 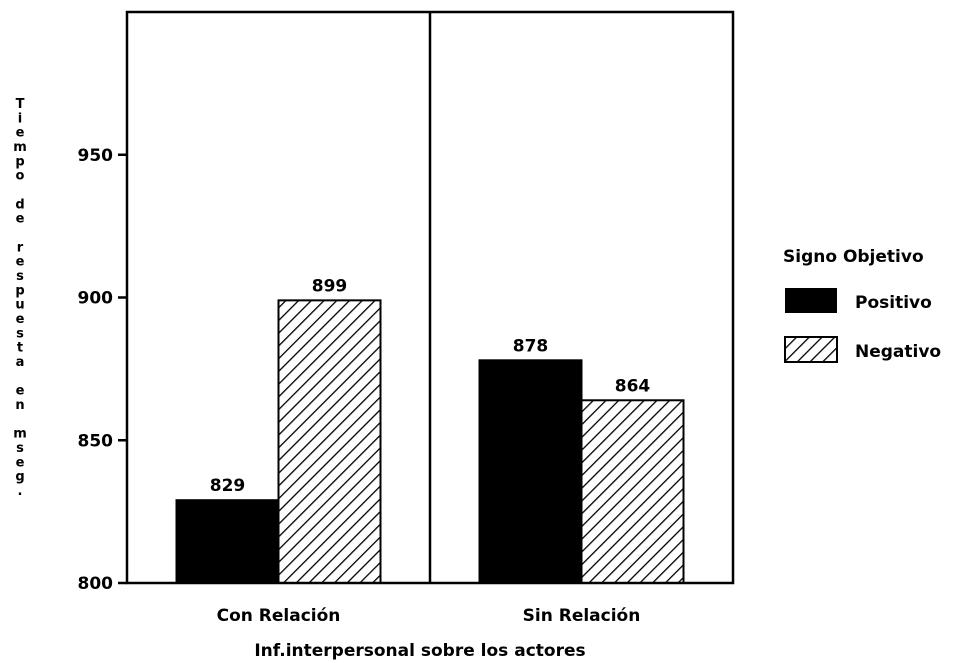 I want to click on y-tick-label-950: 950, so click(x=96, y=156).